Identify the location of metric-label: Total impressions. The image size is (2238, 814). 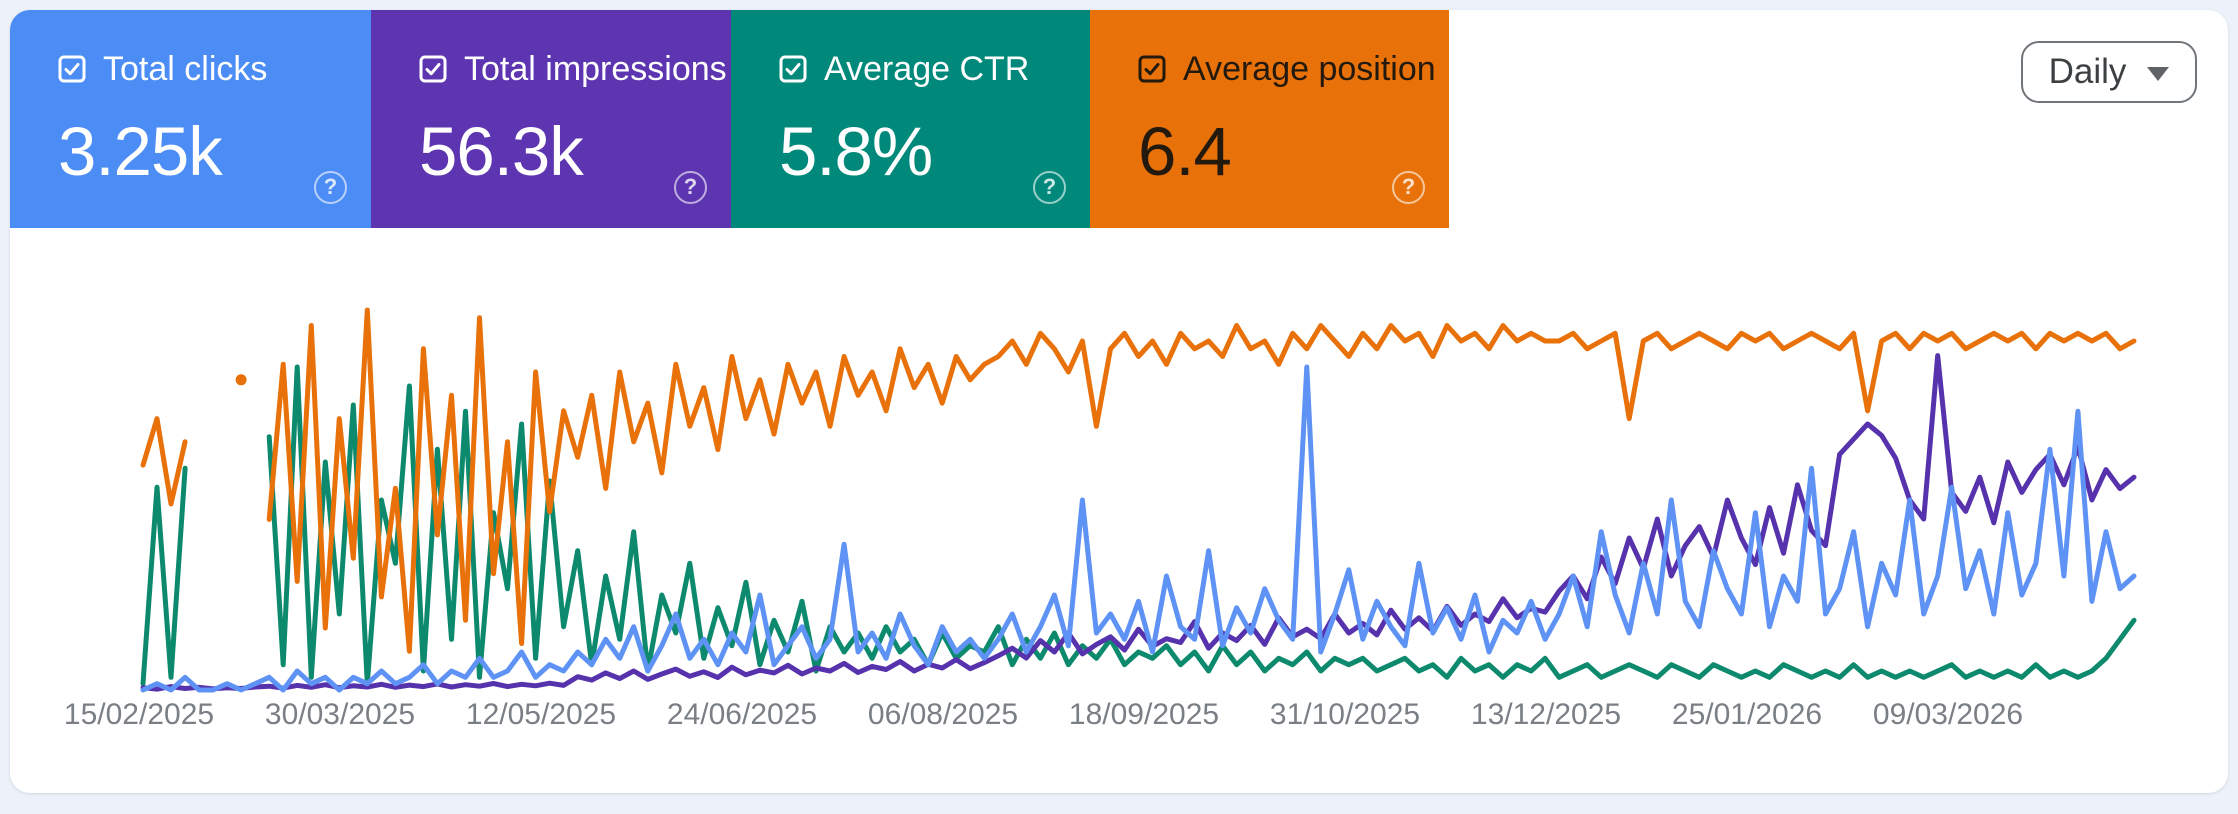
(595, 69).